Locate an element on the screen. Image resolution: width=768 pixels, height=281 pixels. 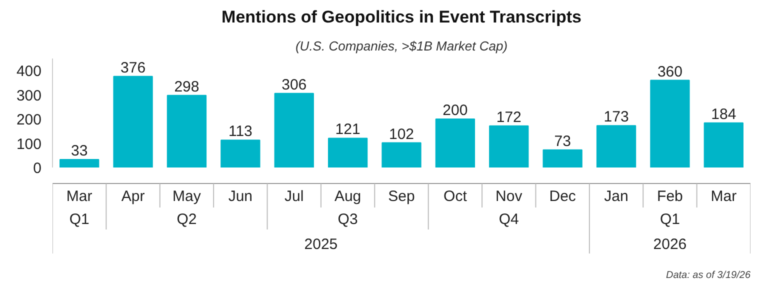
text: 2025 is located at coordinates (321, 244).